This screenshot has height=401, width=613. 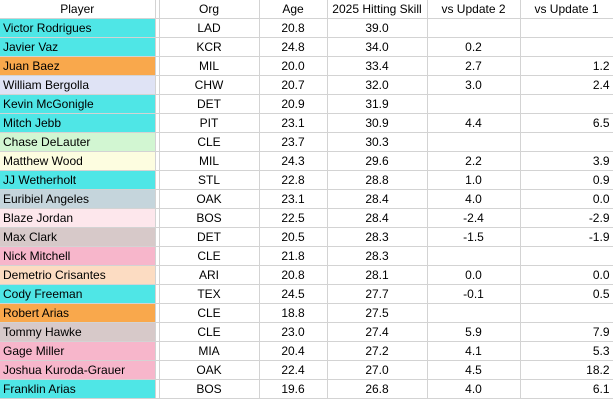 I want to click on vs-update-1-cell: 6.5, so click(x=566, y=123).